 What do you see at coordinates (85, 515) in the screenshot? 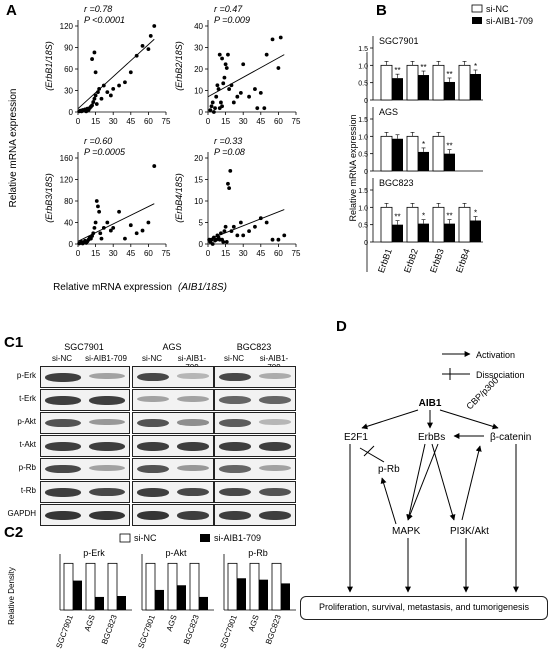
I see `blot-SGC7901-GAPDH` at bounding box center [85, 515].